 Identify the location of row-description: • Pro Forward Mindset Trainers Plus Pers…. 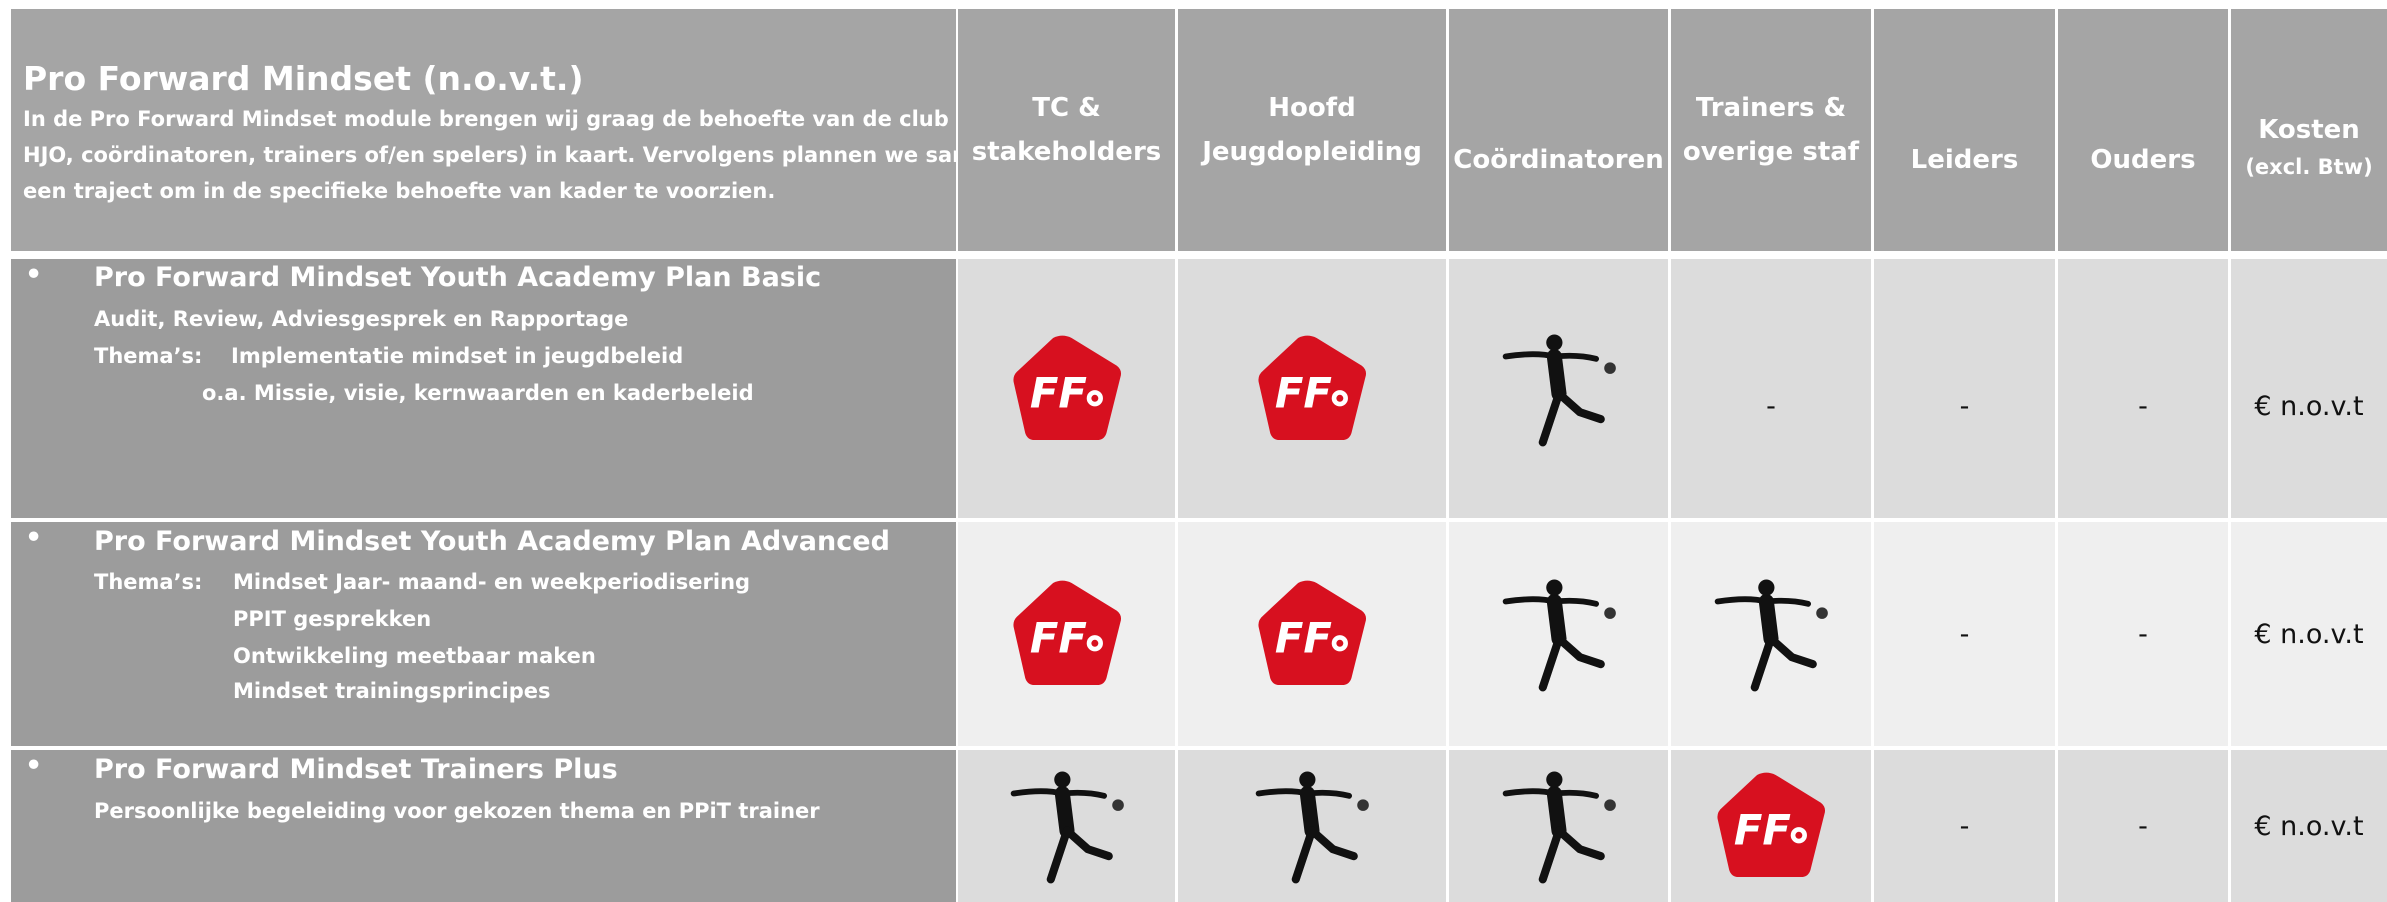
(483, 826).